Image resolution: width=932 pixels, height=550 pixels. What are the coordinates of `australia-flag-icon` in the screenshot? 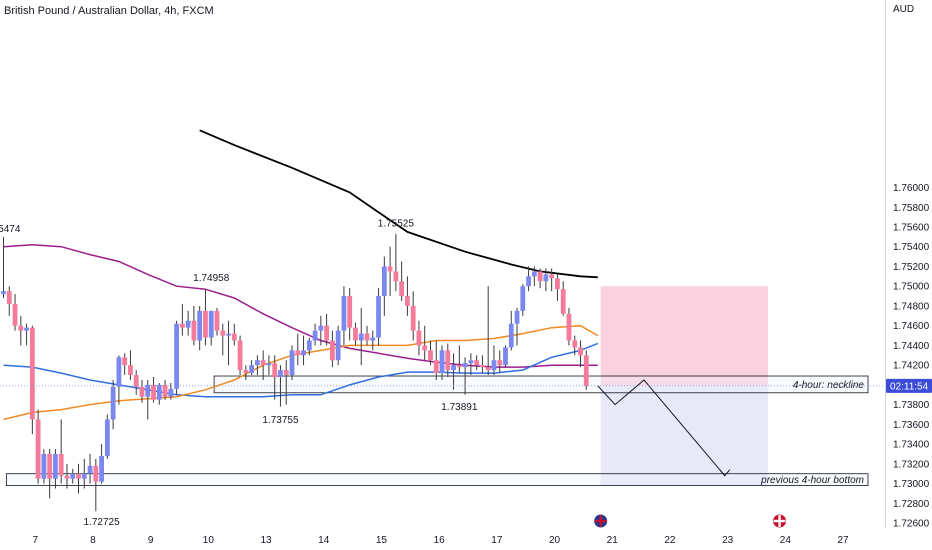 It's located at (601, 521).